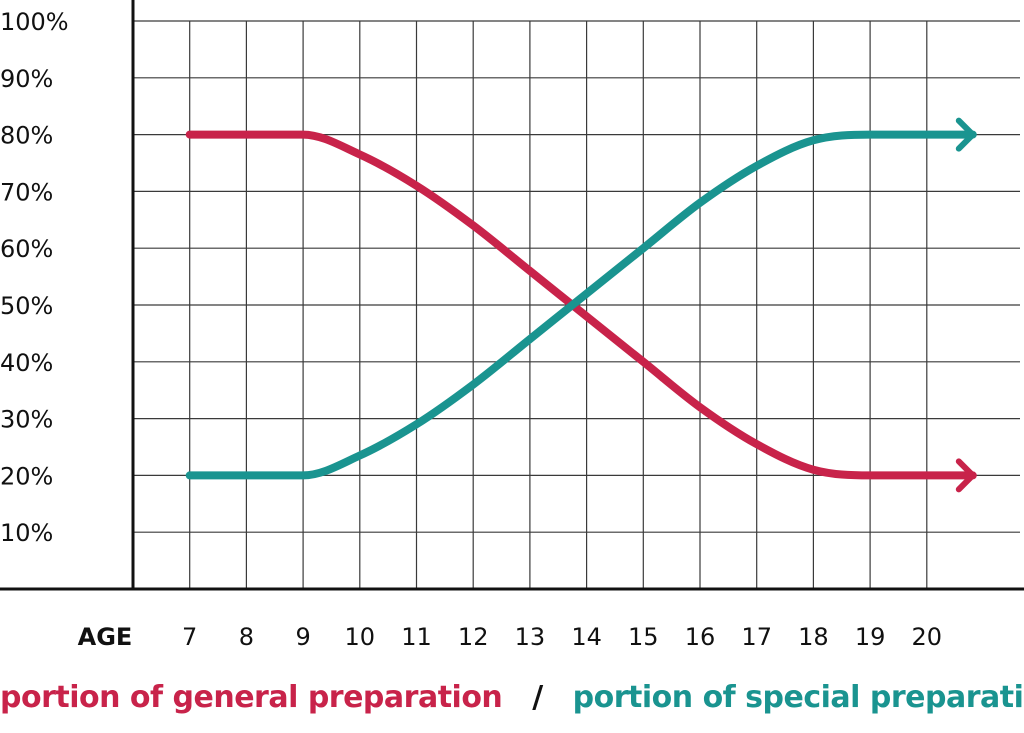 The height and width of the screenshot is (733, 1024). Describe the element at coordinates (26, 306) in the screenshot. I see `y-tick-50: 50%` at that location.